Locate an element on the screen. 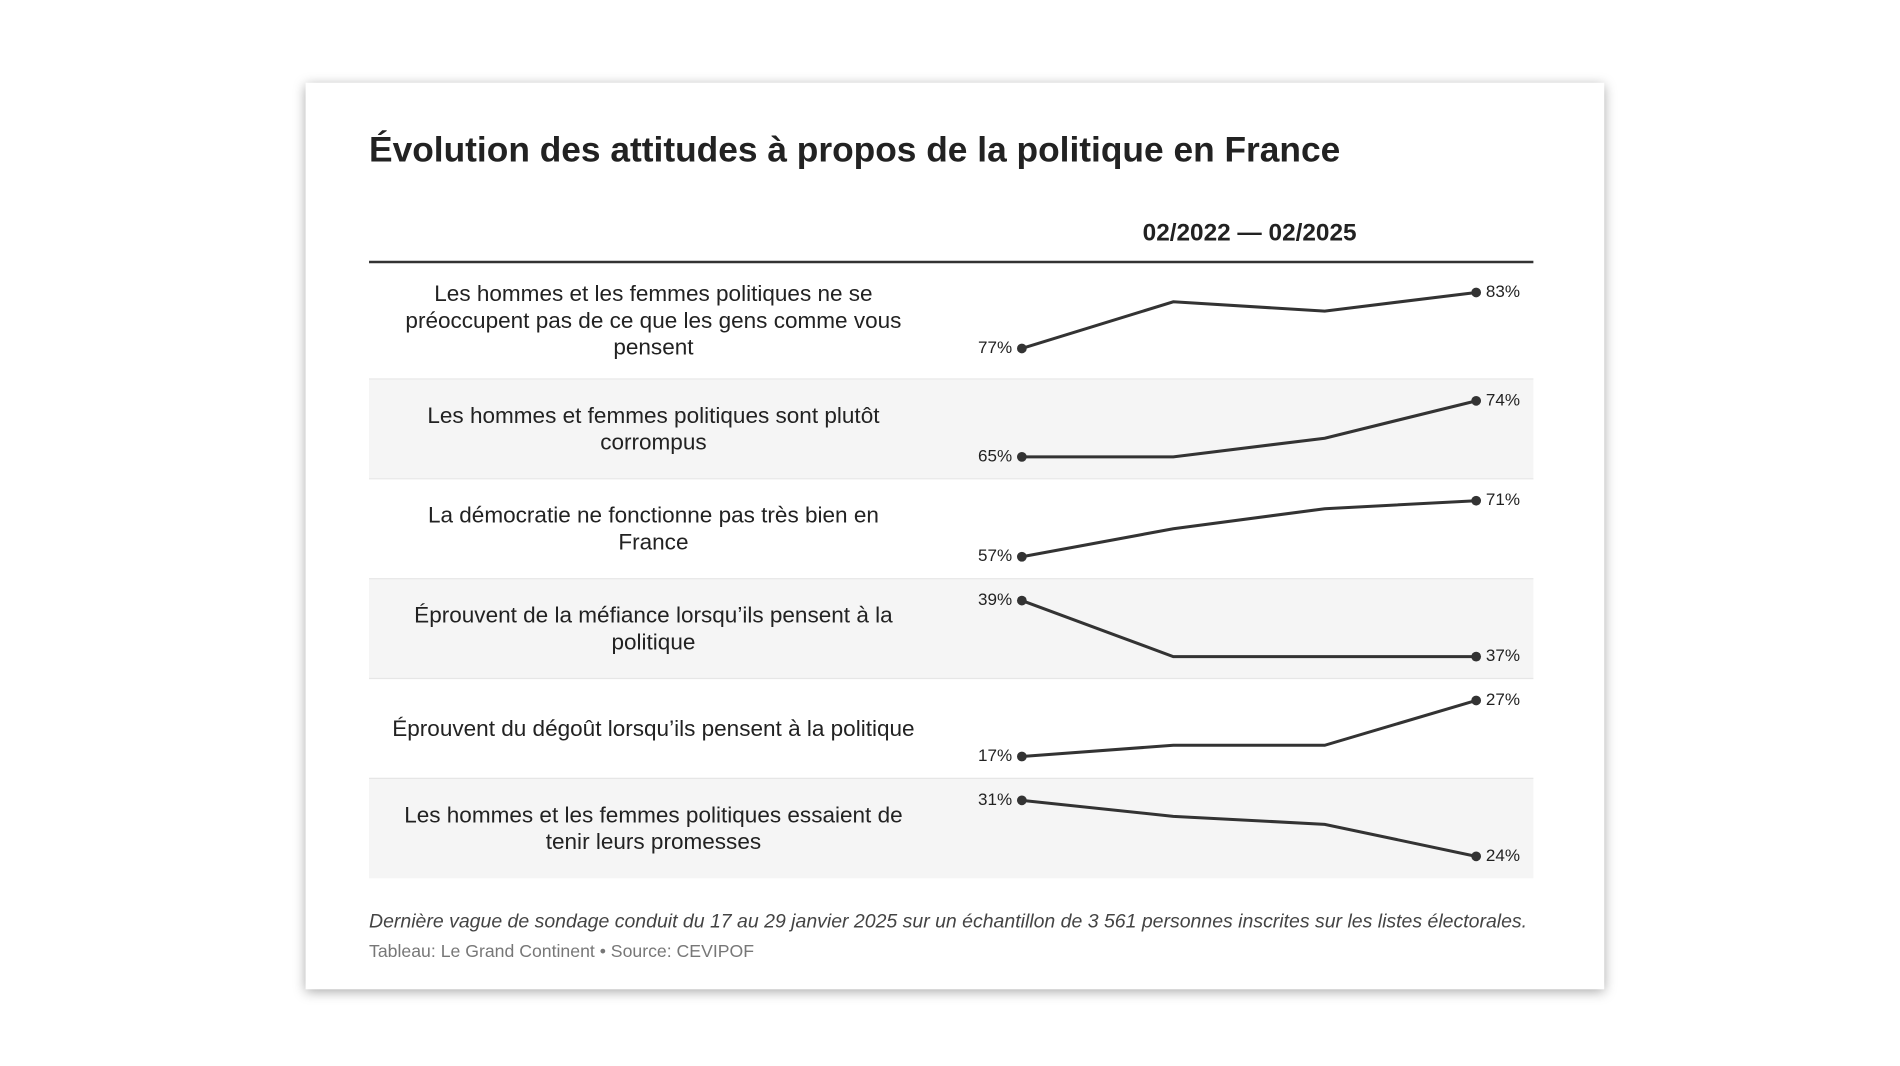 The image size is (1900, 1066). value-label: 71% is located at coordinates (1503, 499).